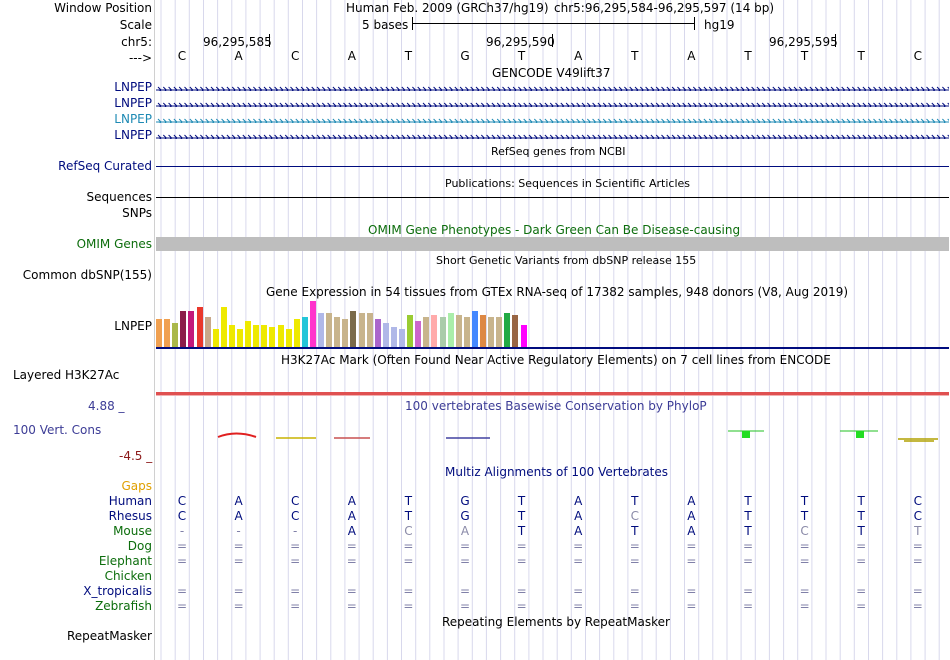 The image size is (950, 660). I want to click on chrom-label: chr5:, so click(136, 42).